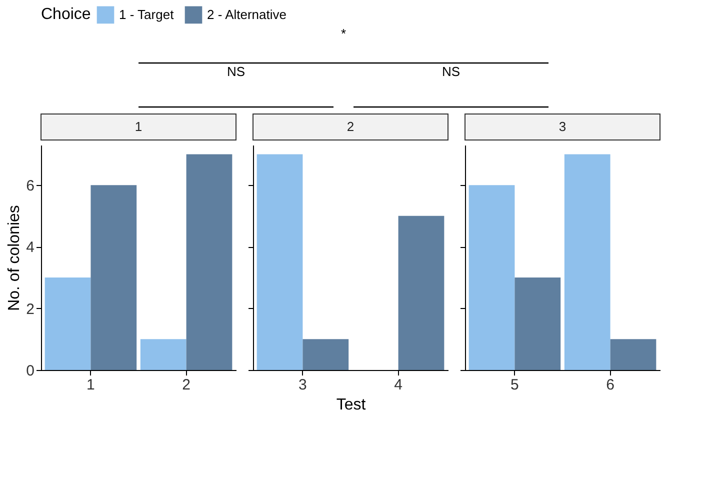 The height and width of the screenshot is (485, 704). Describe the element at coordinates (30, 247) in the screenshot. I see `y-tick-label: 4` at that location.